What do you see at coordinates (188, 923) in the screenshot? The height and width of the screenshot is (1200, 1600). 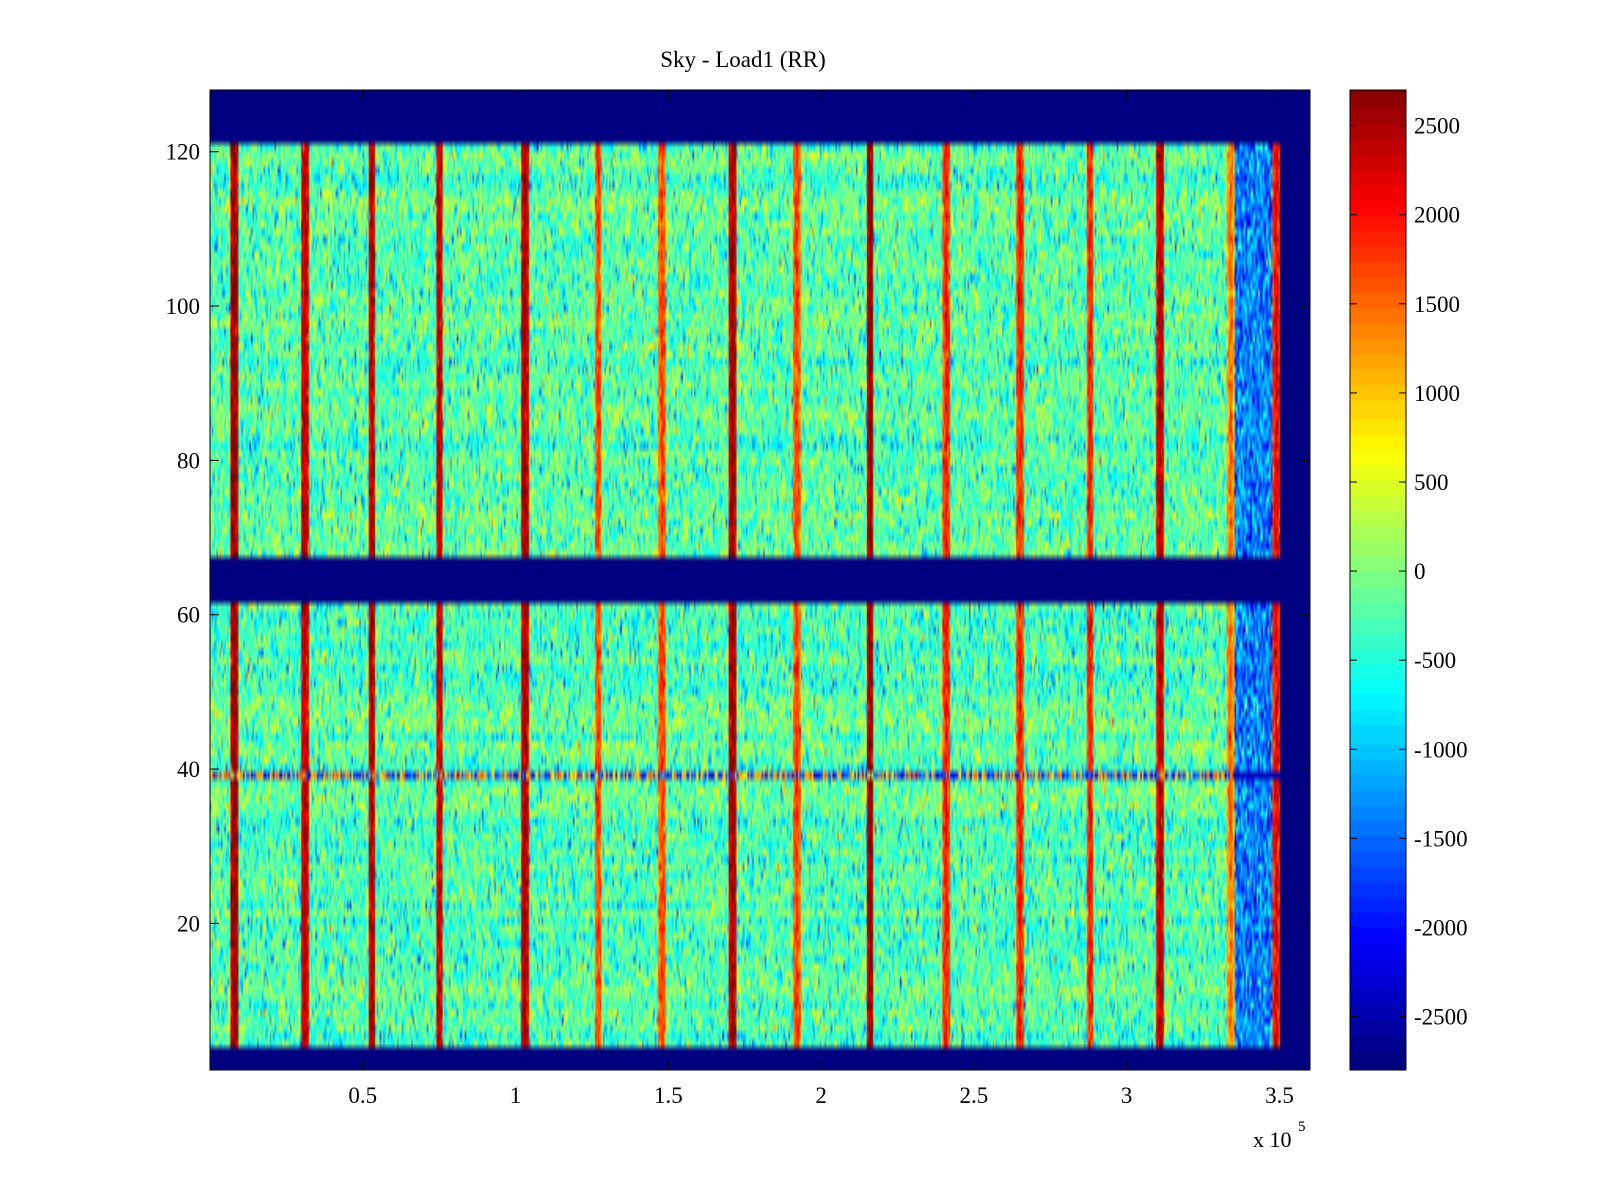 I see `y-tick-label: 20` at bounding box center [188, 923].